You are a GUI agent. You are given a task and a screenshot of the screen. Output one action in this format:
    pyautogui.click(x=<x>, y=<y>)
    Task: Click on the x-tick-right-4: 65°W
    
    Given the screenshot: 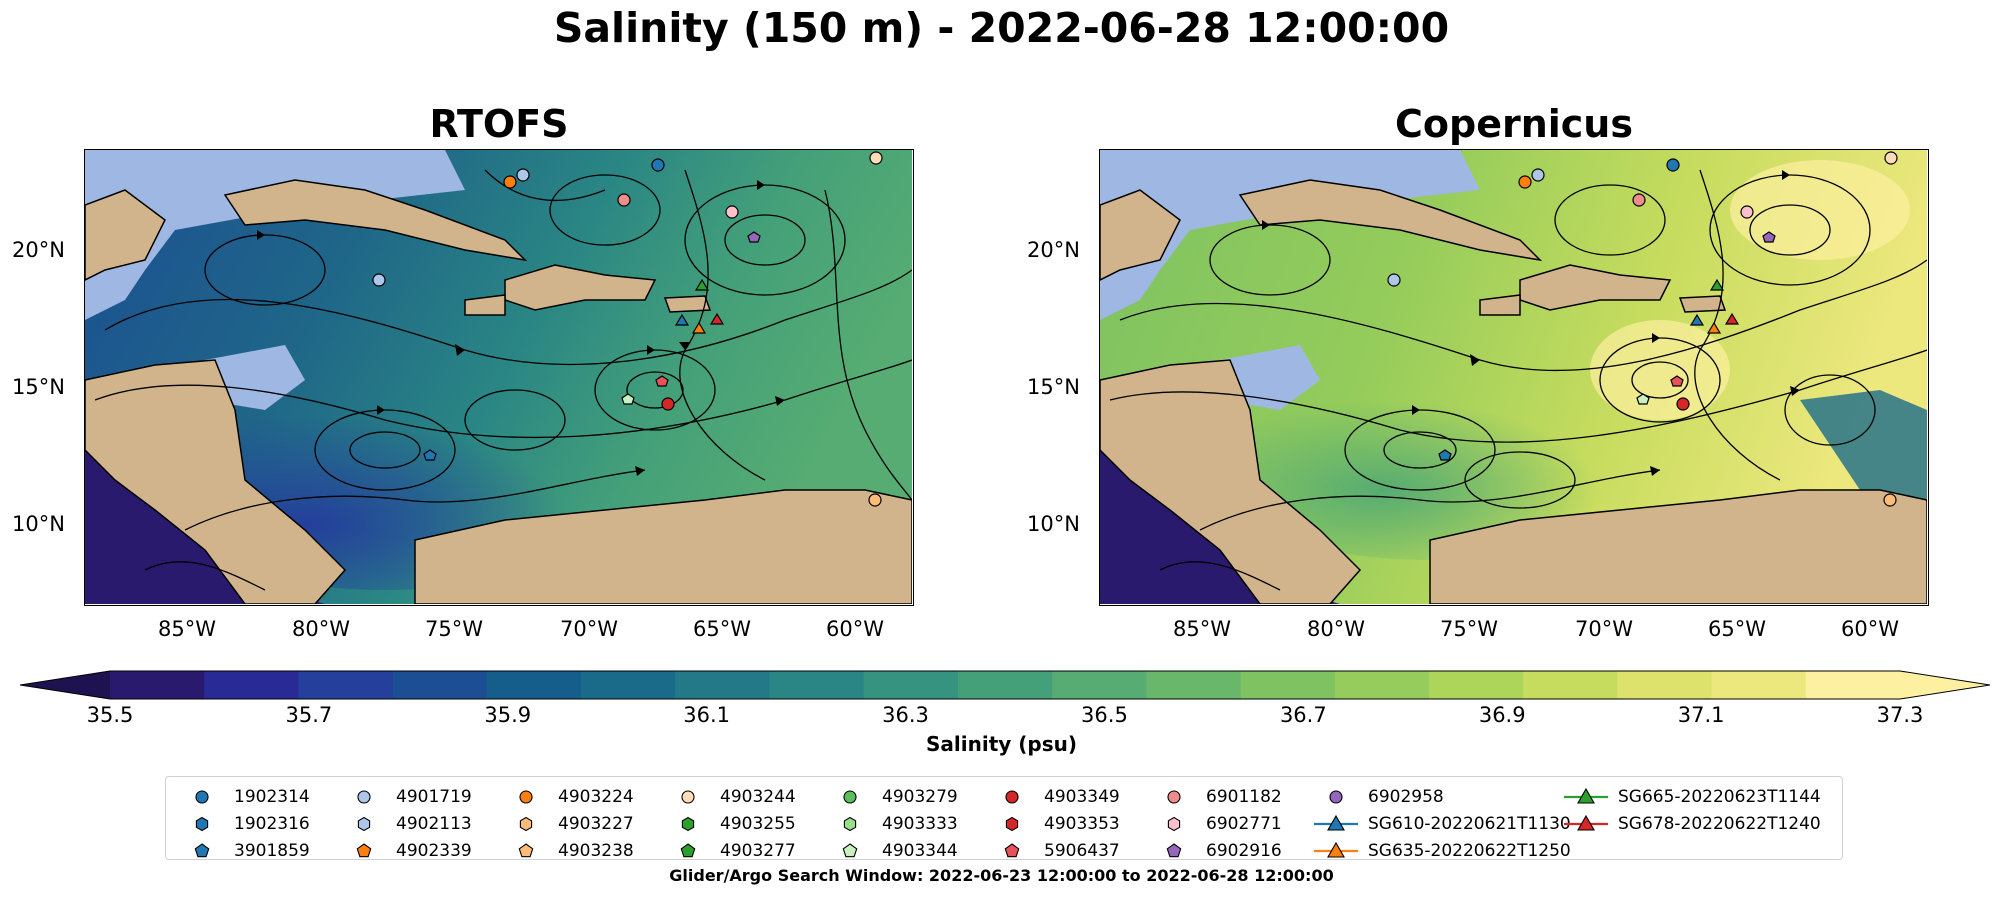 What is the action you would take?
    pyautogui.click(x=1737, y=629)
    